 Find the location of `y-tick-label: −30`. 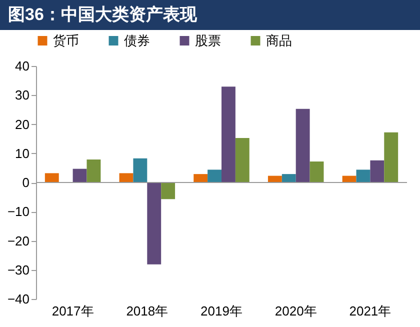

y-tick-label: −30 is located at coordinates (18, 270).